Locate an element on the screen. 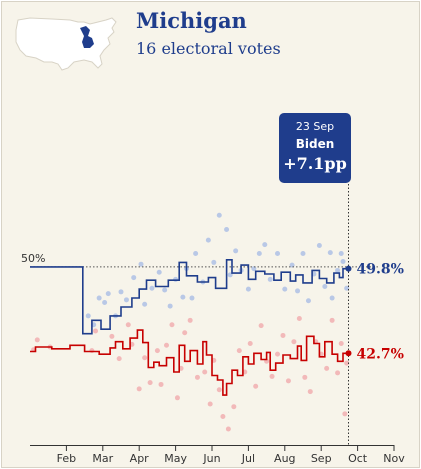  us-outline is located at coordinates (66, 44).